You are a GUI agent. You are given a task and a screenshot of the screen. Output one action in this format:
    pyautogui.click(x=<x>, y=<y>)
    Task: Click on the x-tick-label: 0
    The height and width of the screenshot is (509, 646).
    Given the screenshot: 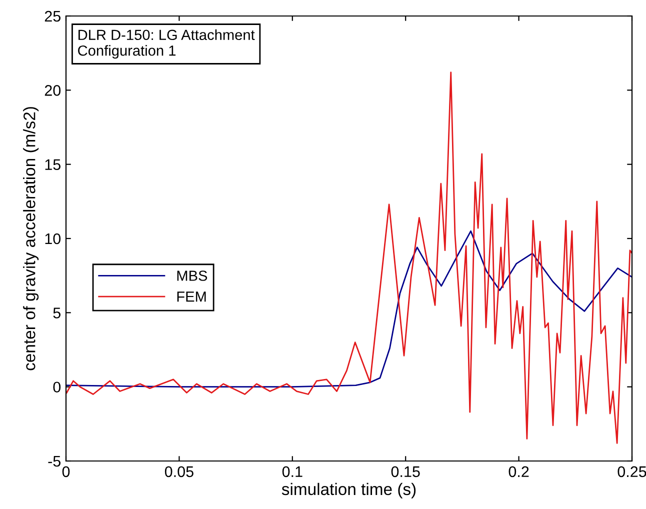 What is the action you would take?
    pyautogui.click(x=66, y=472)
    